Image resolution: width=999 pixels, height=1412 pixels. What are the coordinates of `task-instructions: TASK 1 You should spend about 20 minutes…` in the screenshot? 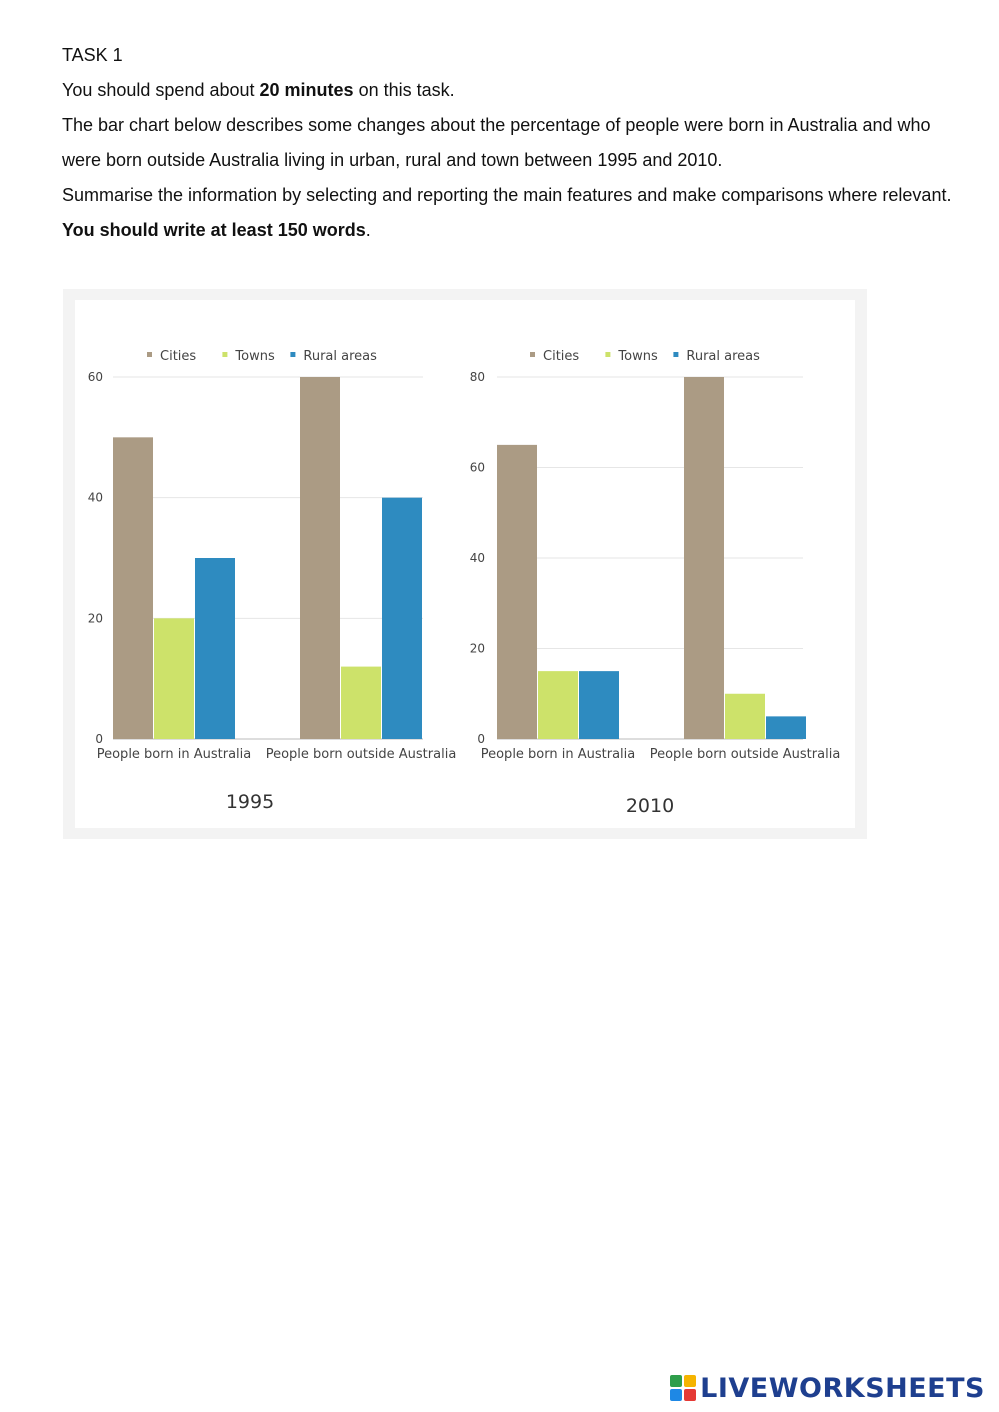 It's located at (507, 143).